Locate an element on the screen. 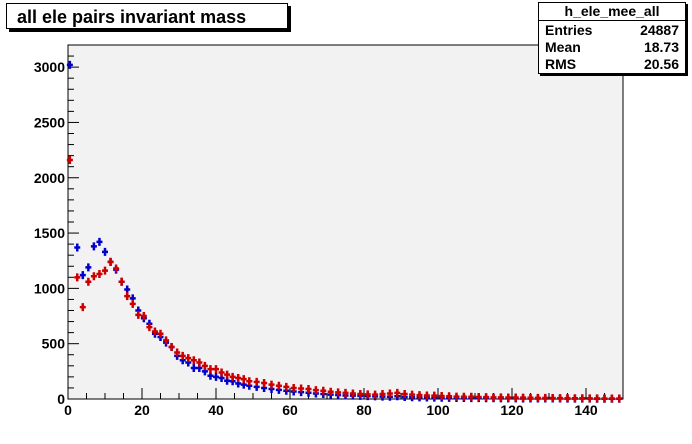 This screenshot has width=692, height=444. stats-label: Entries is located at coordinates (569, 30).